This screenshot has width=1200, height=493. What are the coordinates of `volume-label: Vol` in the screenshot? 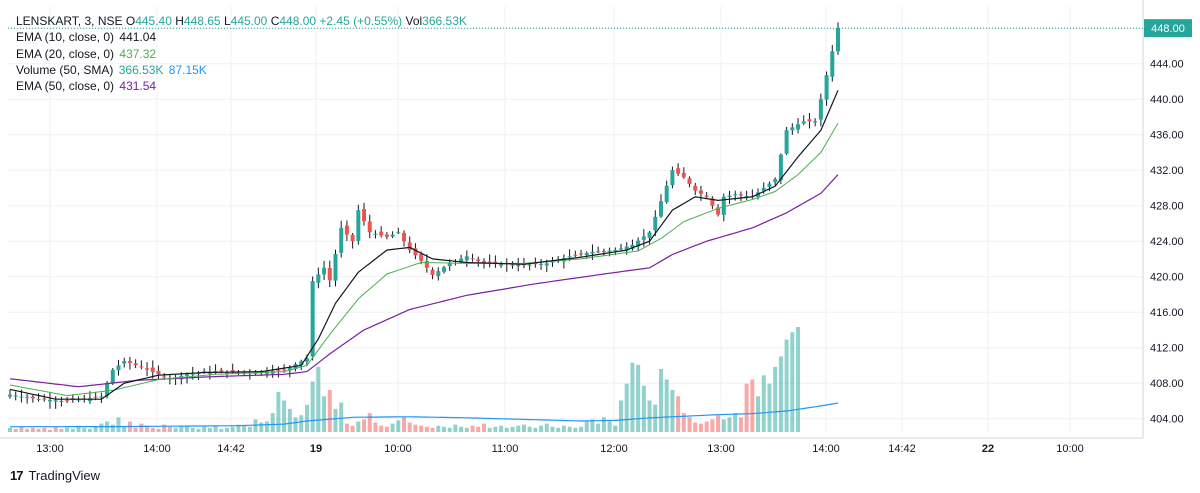 It's located at (414, 21).